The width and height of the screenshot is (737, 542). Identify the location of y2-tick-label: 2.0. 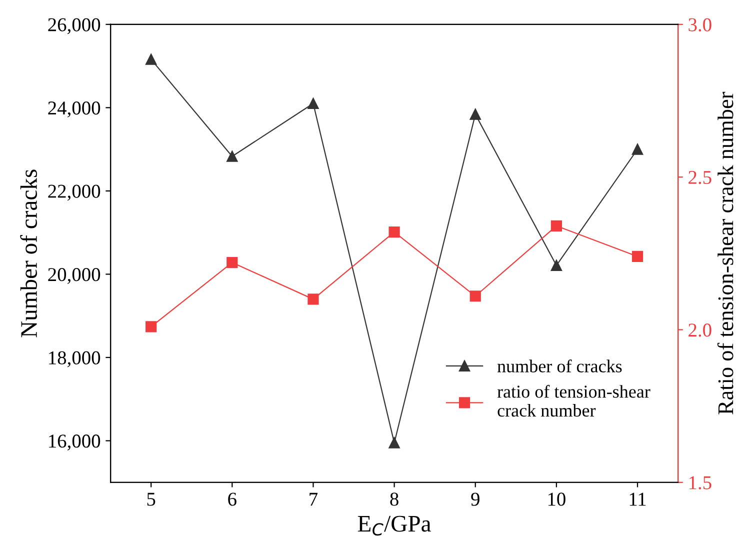
(700, 330).